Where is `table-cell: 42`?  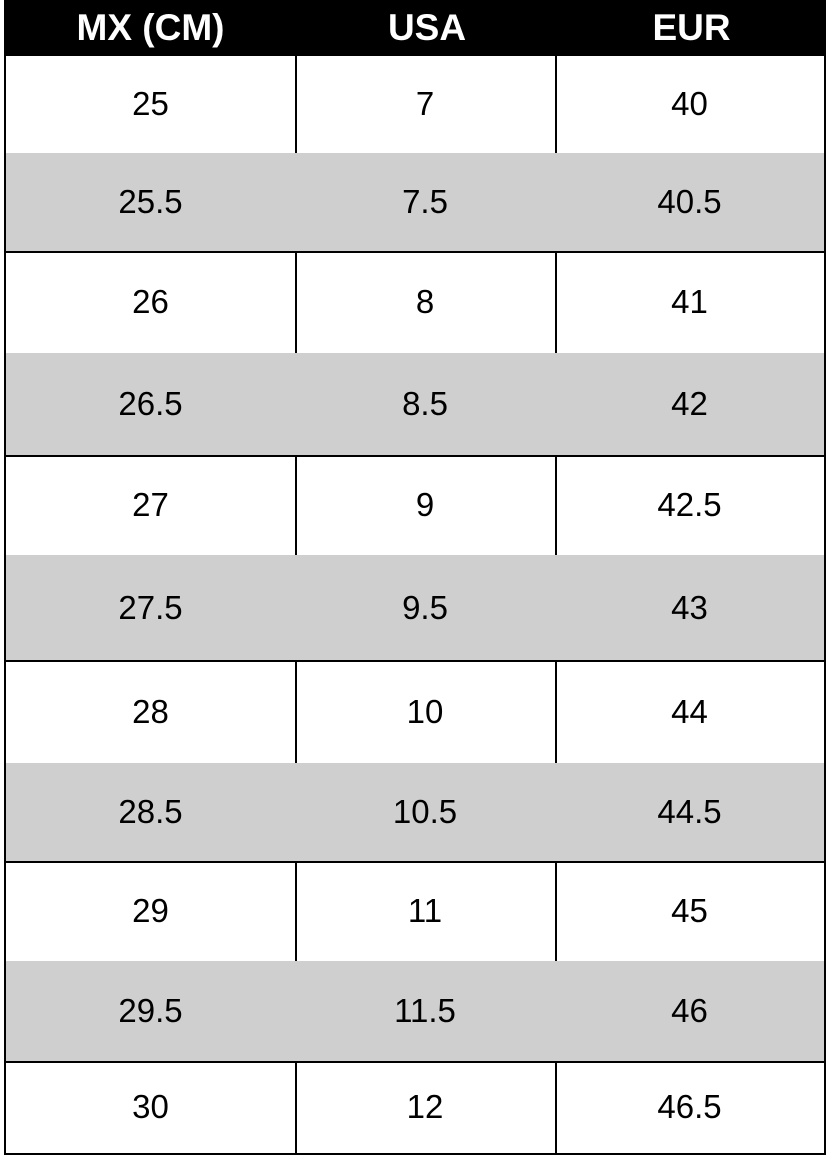 table-cell: 42 is located at coordinates (690, 405).